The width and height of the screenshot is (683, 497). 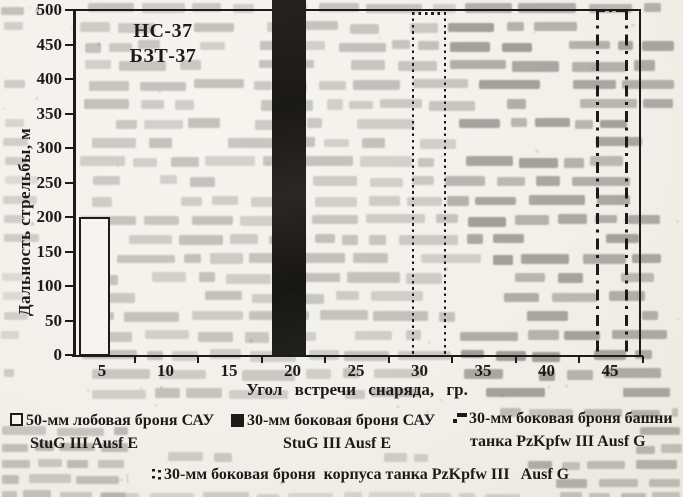 I want to click on y-tick-label: 100, so click(x=49, y=285).